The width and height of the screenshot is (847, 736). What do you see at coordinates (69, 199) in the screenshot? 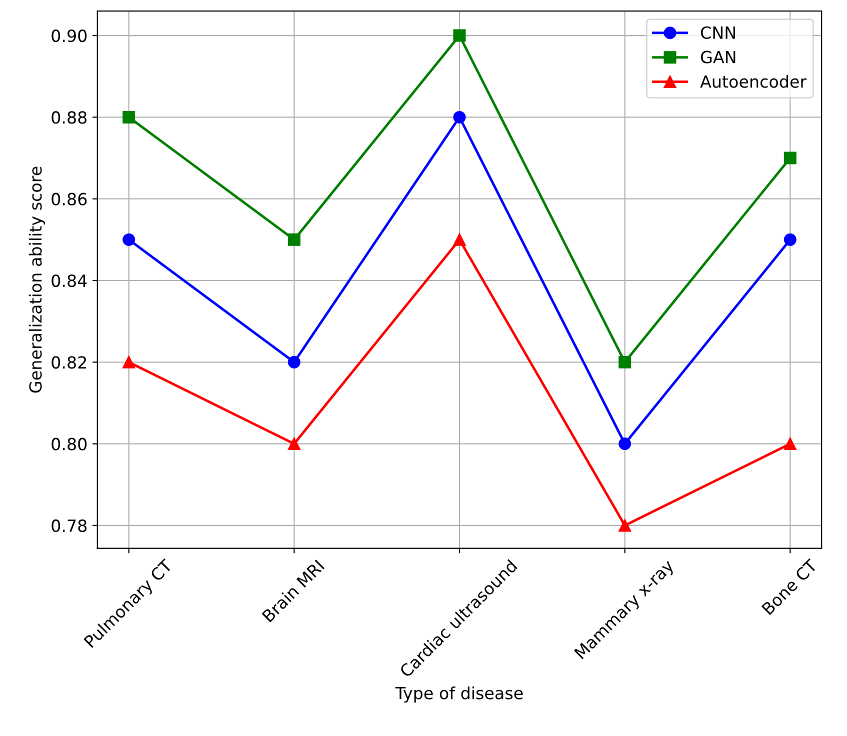
I see `y-tick-label: 0.86` at bounding box center [69, 199].